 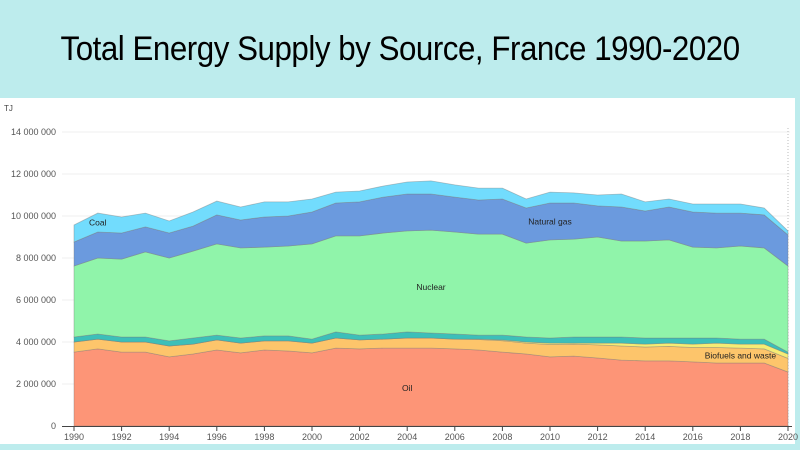 I want to click on x-tick-label: 1998, so click(x=264, y=437).